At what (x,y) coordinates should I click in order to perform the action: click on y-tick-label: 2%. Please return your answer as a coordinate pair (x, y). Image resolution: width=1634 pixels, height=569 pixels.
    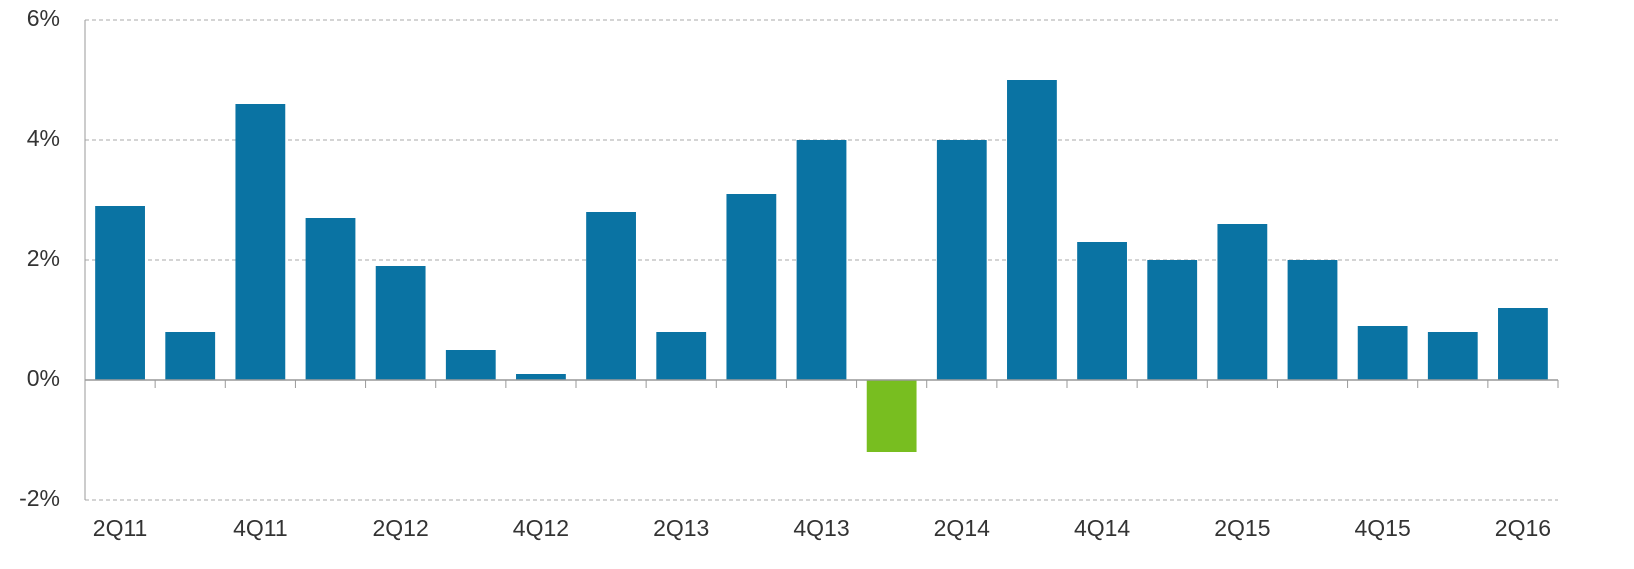
    Looking at the image, I should click on (43, 258).